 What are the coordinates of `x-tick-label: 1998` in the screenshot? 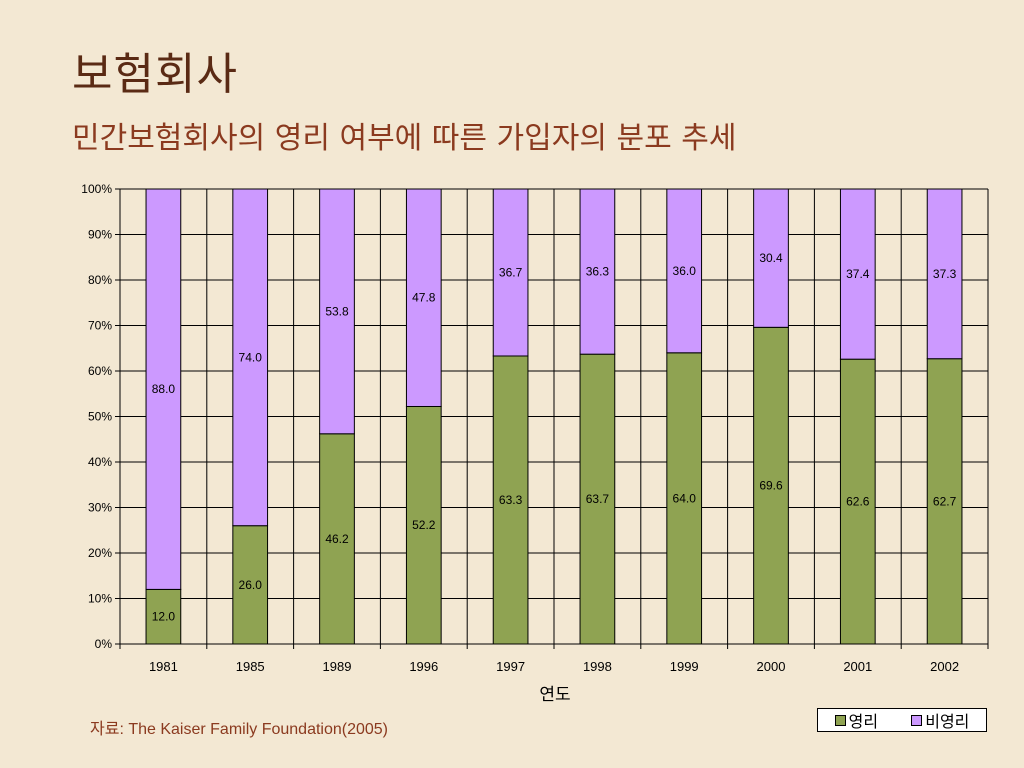 It's located at (597, 666).